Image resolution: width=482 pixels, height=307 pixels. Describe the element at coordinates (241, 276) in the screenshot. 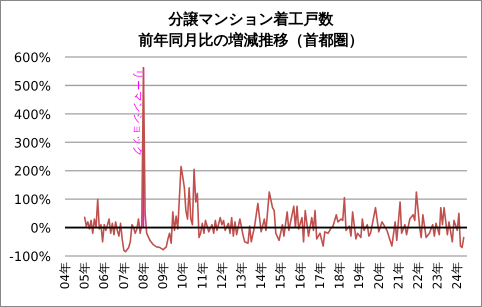

I see `x-tick-label: 13年` at that location.